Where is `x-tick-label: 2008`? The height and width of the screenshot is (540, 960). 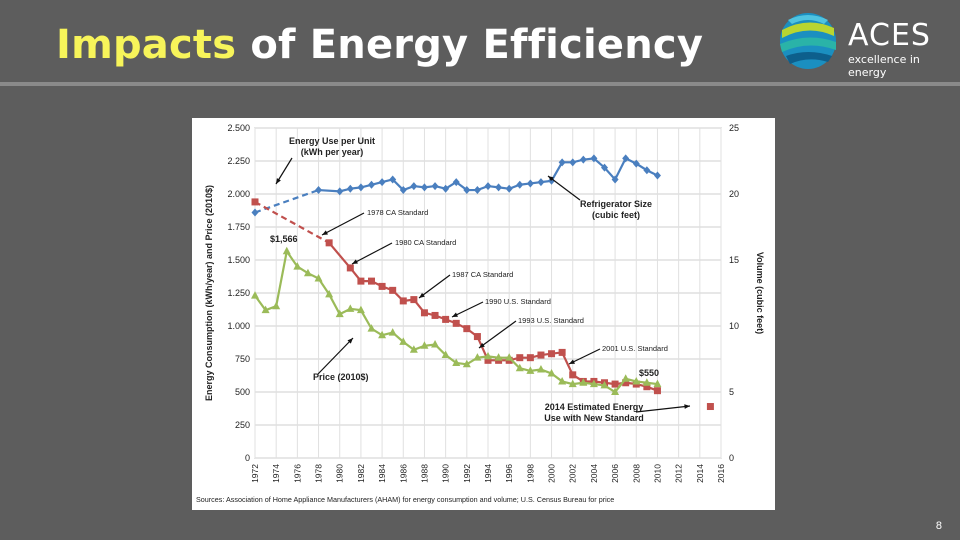
x-tick-label: 2008 is located at coordinates (636, 473).